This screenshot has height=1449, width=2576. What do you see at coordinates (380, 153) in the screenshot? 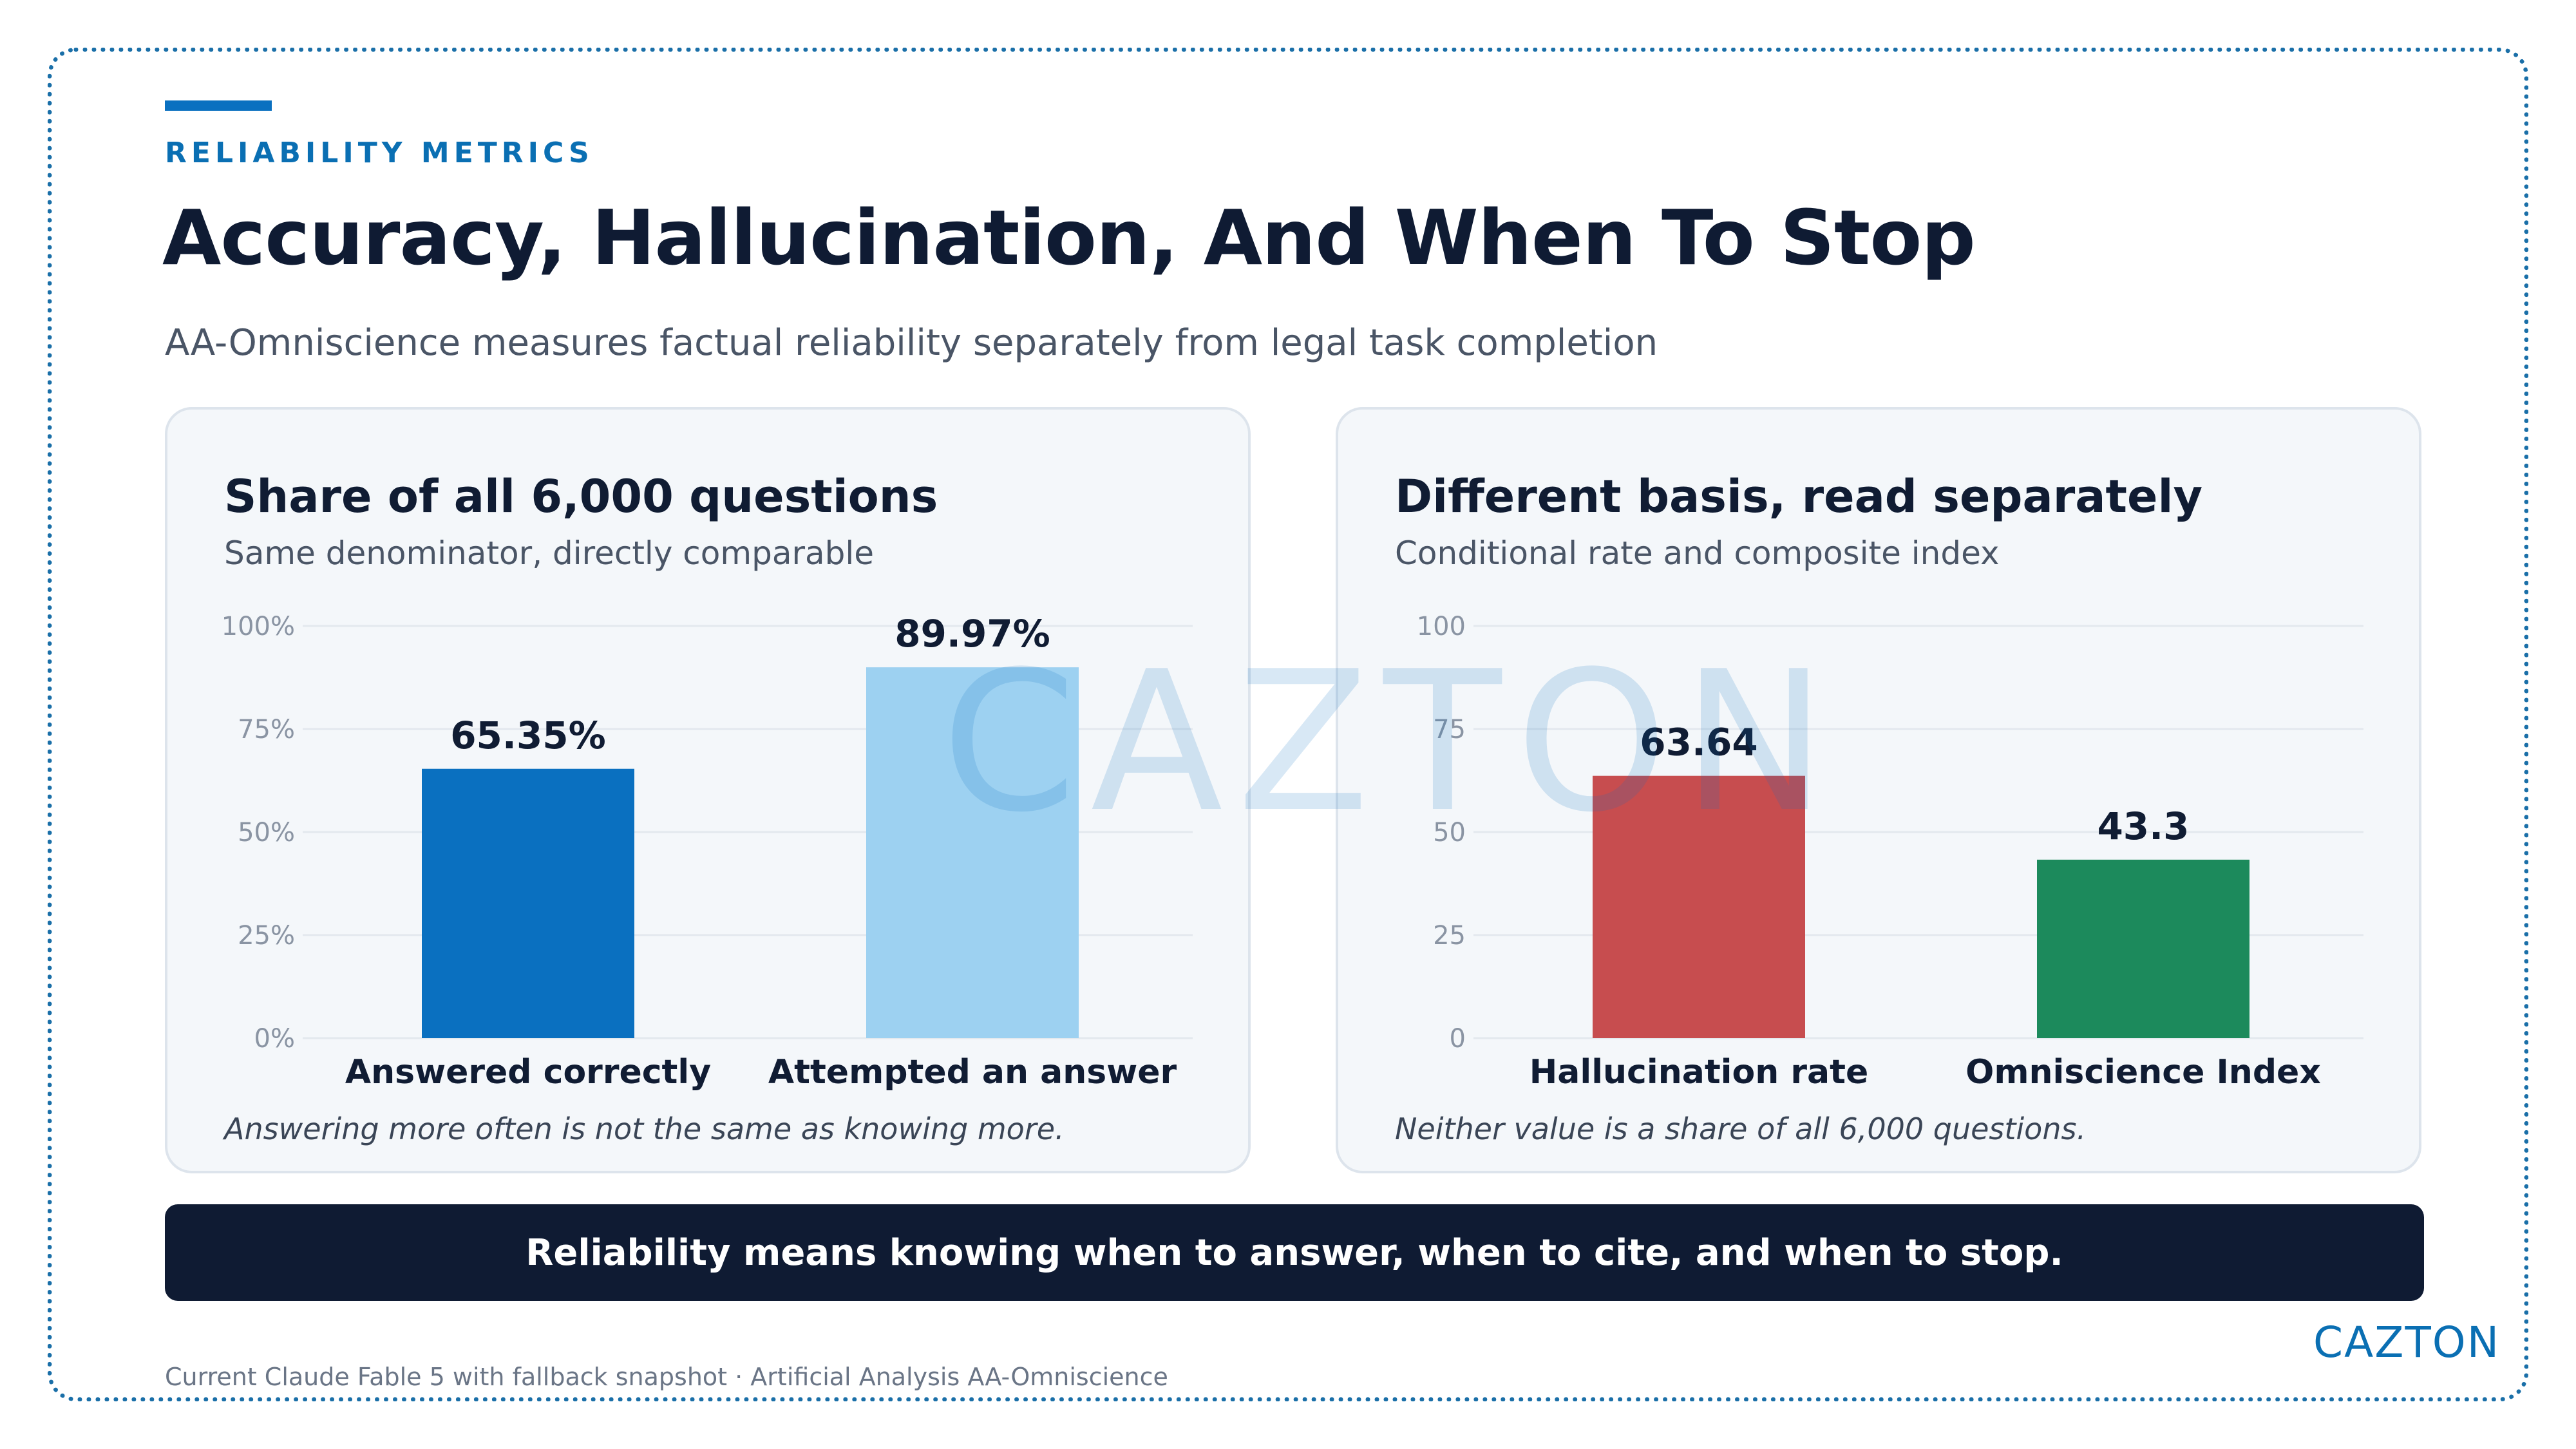
I see `eyebrow-label: RELIABILITY METRICS` at bounding box center [380, 153].